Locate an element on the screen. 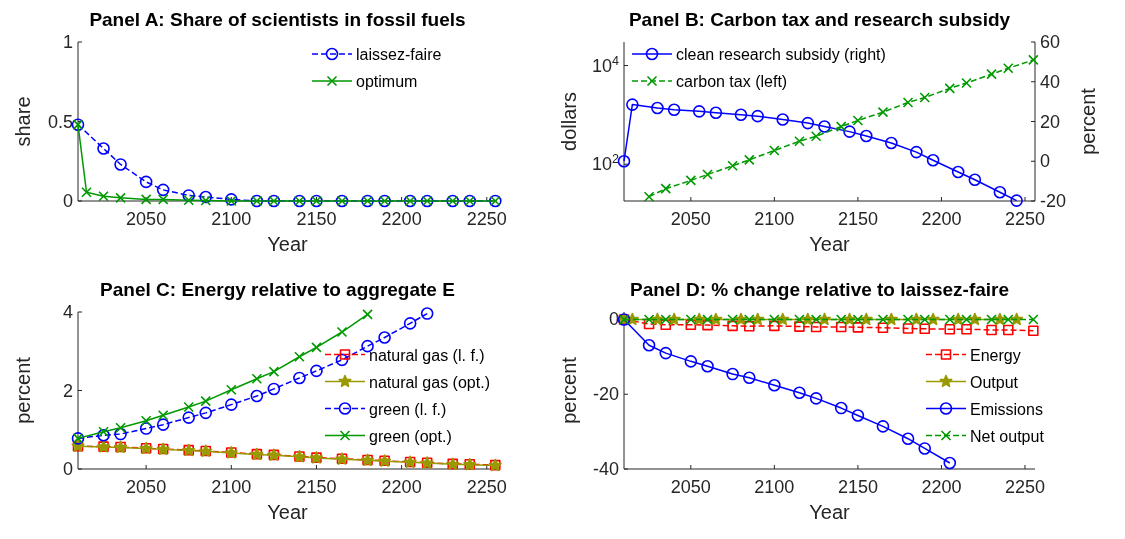 This screenshot has width=1125, height=539. chart-title: Panel A: Share of scientists in fossil fuels is located at coordinates (277, 19).